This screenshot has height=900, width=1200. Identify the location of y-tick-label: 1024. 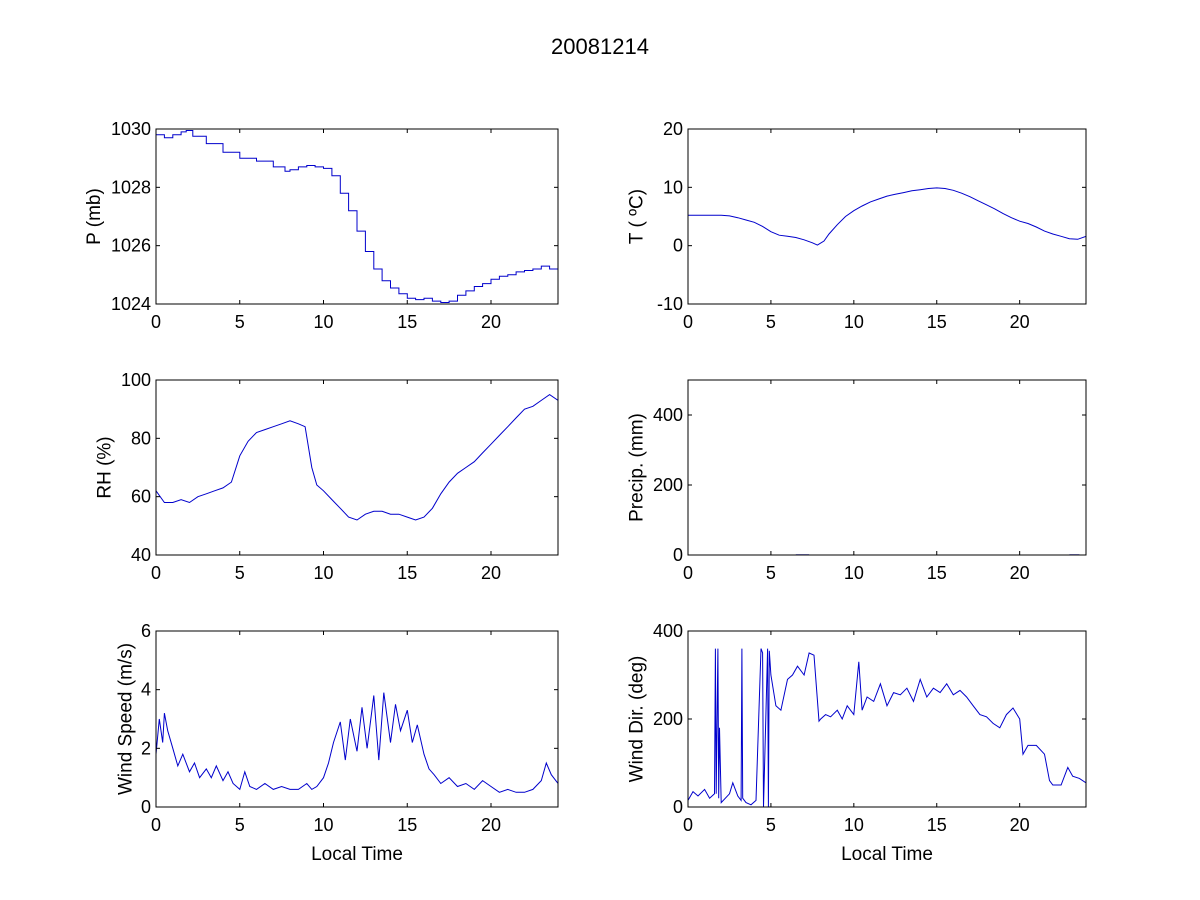
(131, 304).